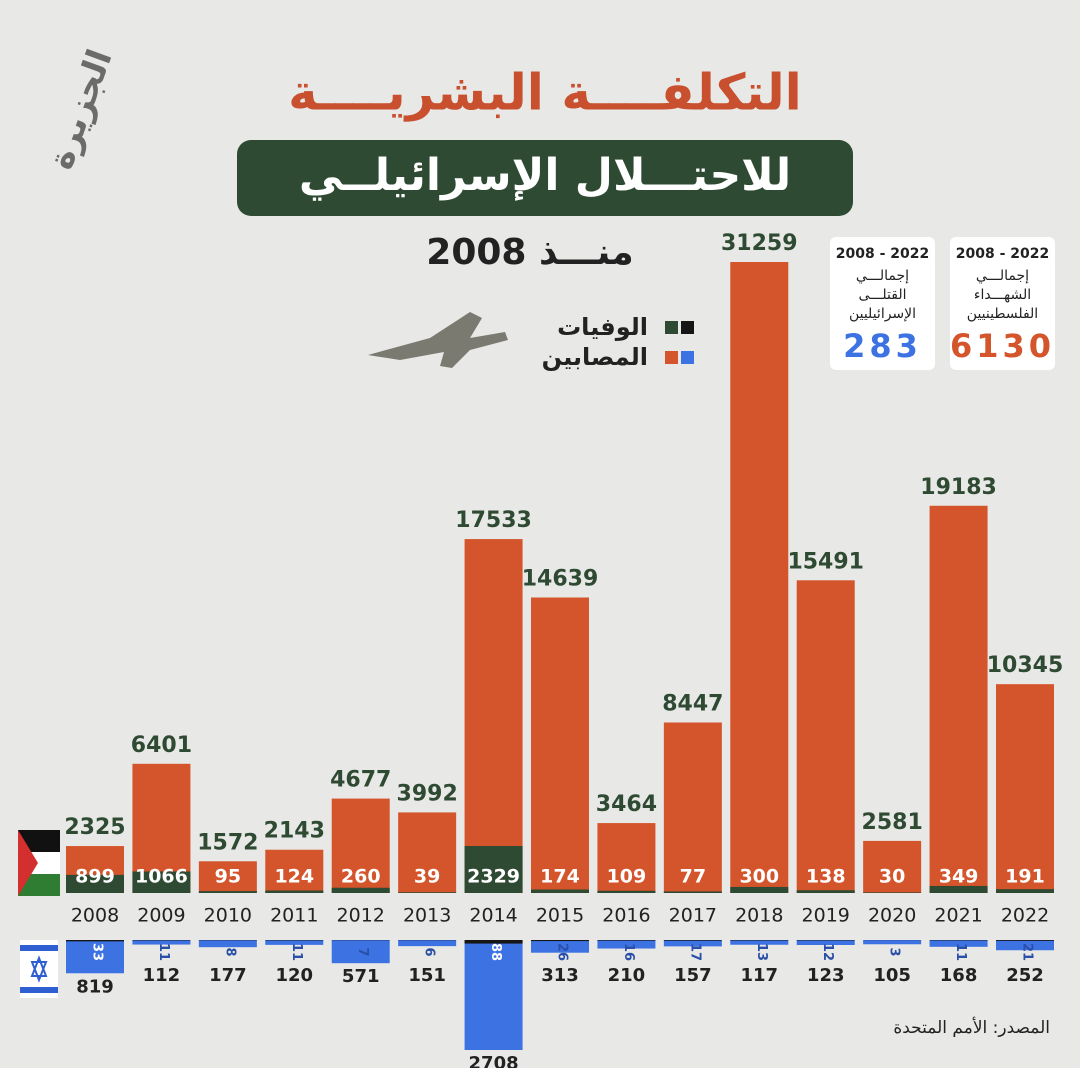 This screenshot has height=1068, width=1080. What do you see at coordinates (362, 951) in the screenshot?
I see `israeli-deaths-label: 7` at bounding box center [362, 951].